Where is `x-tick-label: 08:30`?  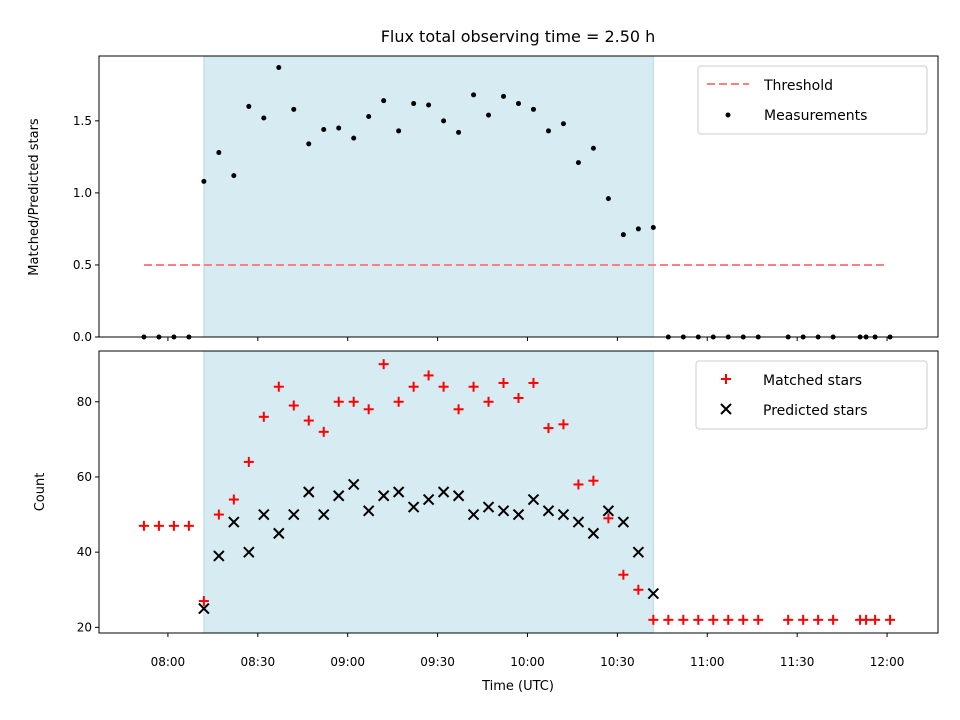
x-tick-label: 08:30 is located at coordinates (258, 662).